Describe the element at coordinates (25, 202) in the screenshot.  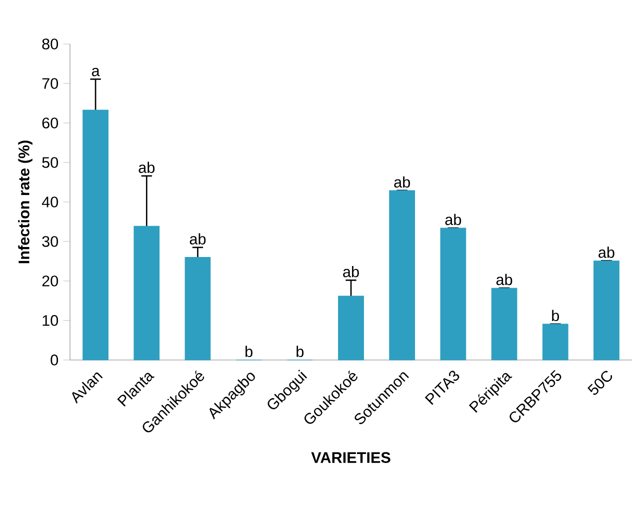
I see `y-axis-title: Infection rate (%)` at that location.